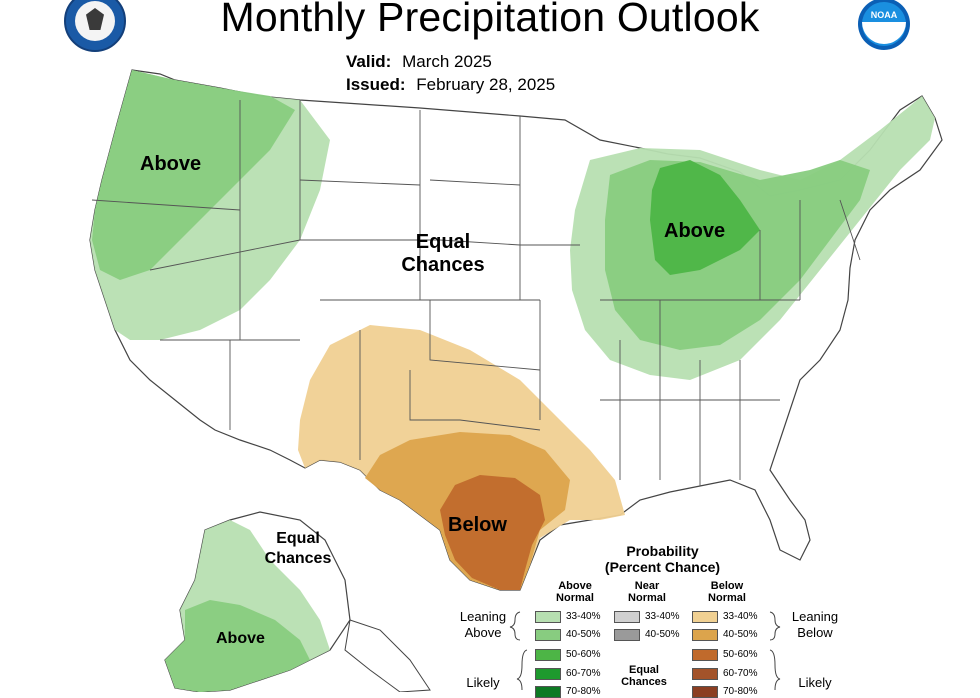 The image size is (980, 698). Describe the element at coordinates (647, 586) in the screenshot. I see `legend-near-head-1: Near` at that location.